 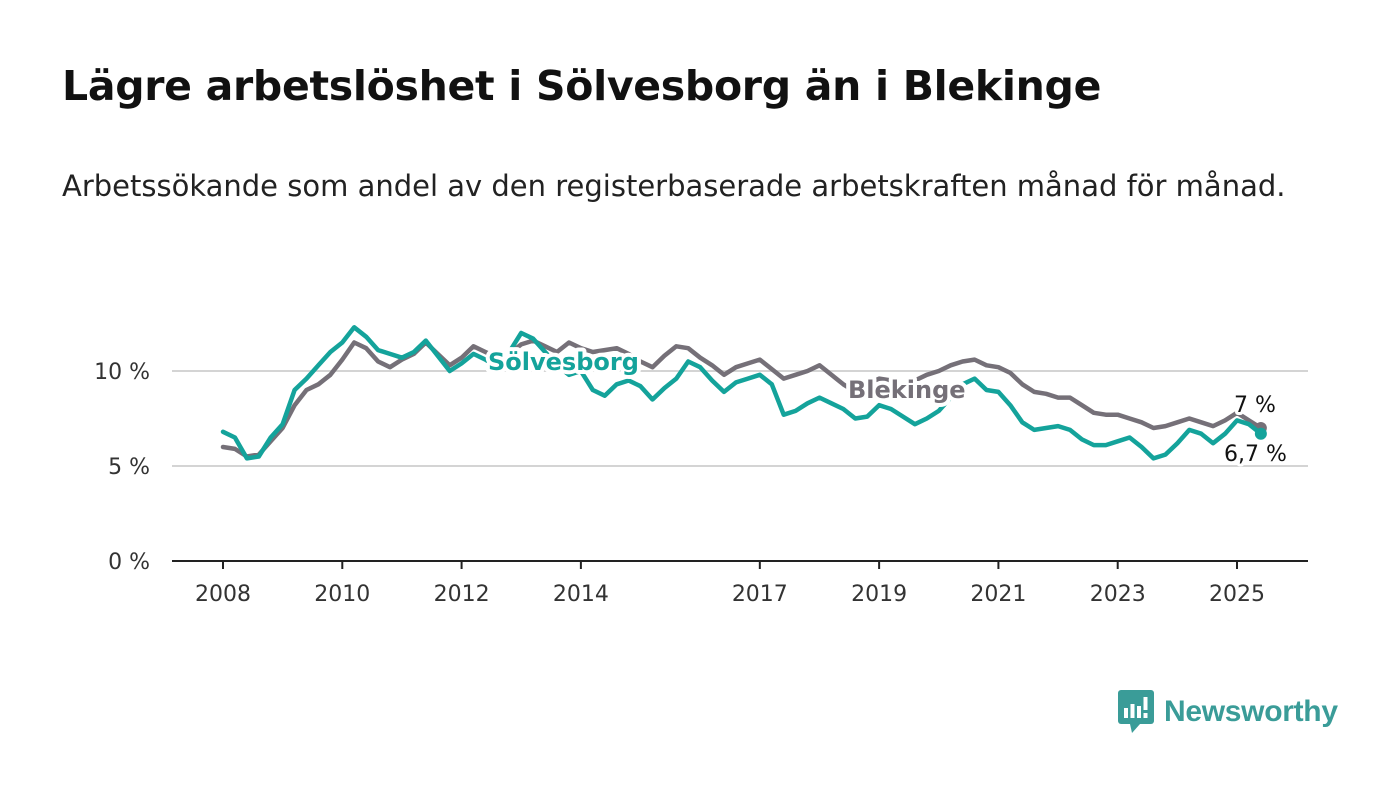 I want to click on x-tick-label: 2014, so click(x=581, y=594).